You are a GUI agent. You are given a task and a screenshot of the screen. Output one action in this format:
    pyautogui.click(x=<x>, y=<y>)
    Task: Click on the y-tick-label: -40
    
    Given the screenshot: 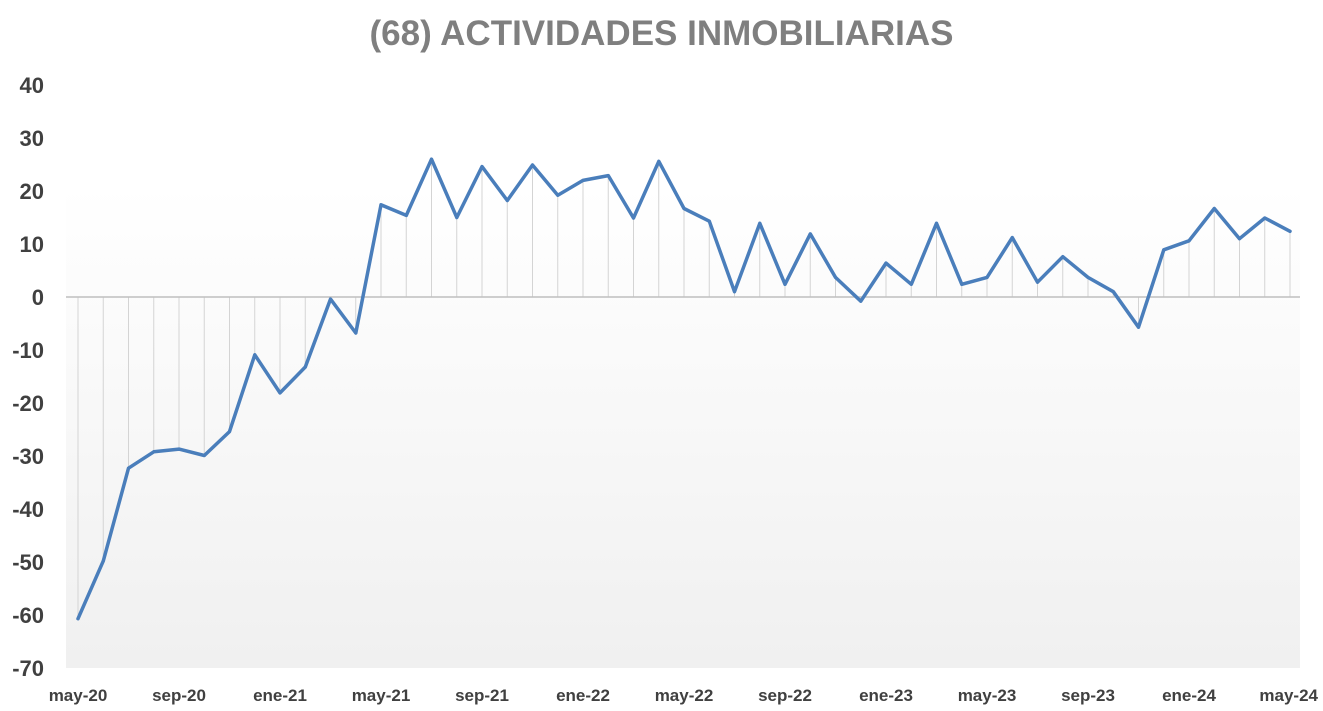 What is the action you would take?
    pyautogui.click(x=28, y=509)
    